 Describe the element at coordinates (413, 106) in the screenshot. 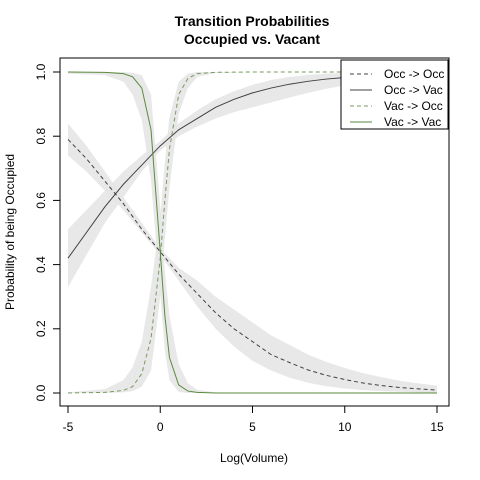

I see `legend-label-vac-occ: Vac -> Occ` at that location.